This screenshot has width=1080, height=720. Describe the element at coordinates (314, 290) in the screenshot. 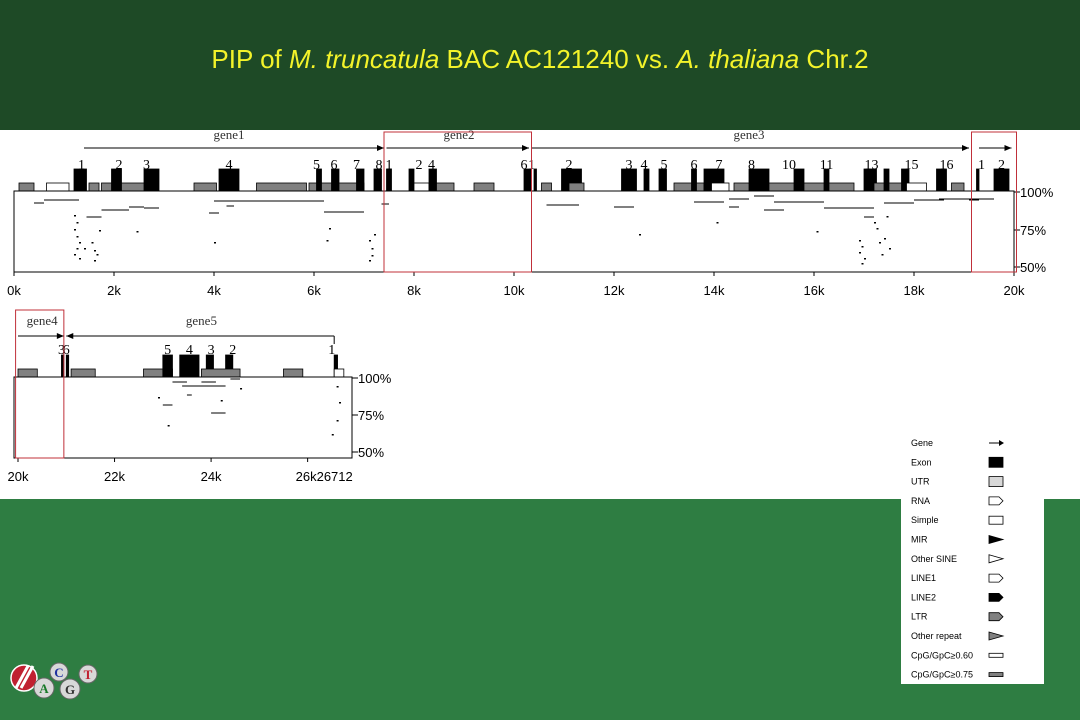

I see `position-tick-label: 6k` at that location.